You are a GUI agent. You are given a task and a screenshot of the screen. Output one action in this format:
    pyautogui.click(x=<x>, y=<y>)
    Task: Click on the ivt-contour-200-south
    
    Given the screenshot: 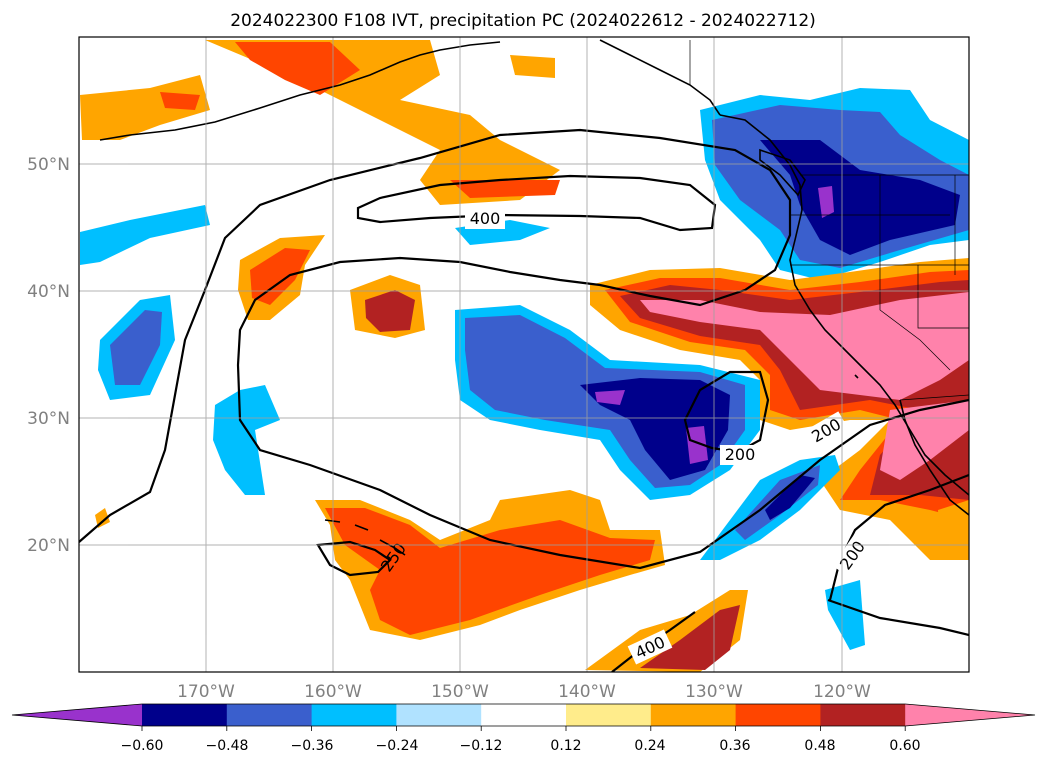 What is the action you would take?
    pyautogui.click(x=898, y=617)
    